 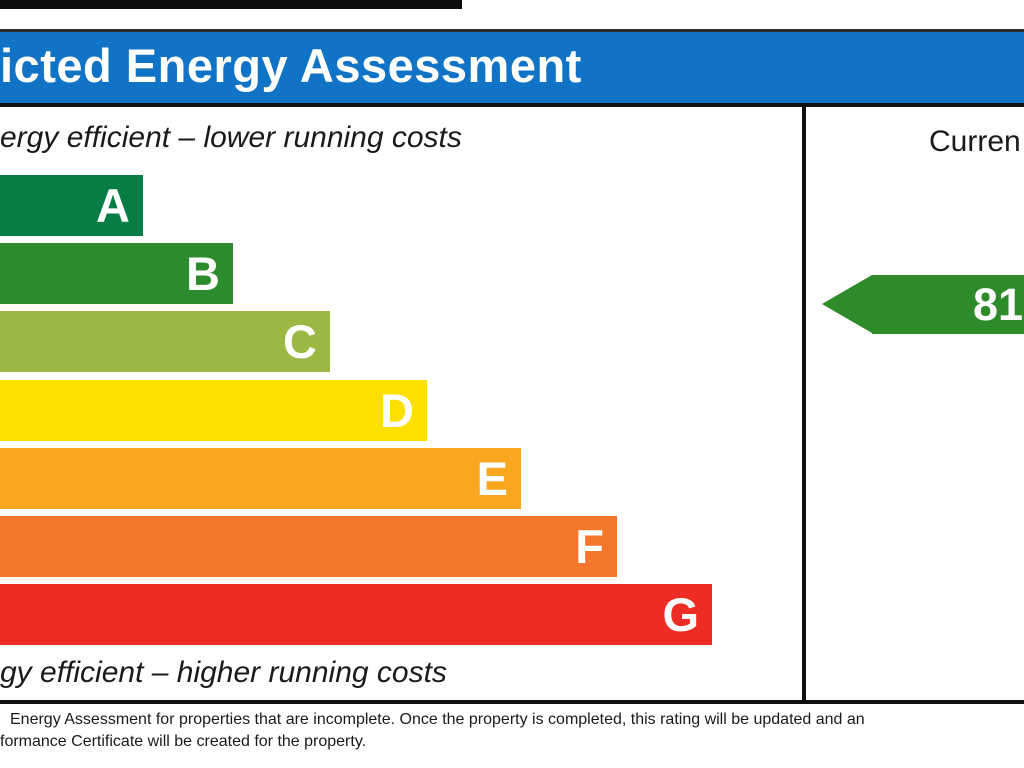 What do you see at coordinates (975, 141) in the screenshot?
I see `current-column-heading: Curren` at bounding box center [975, 141].